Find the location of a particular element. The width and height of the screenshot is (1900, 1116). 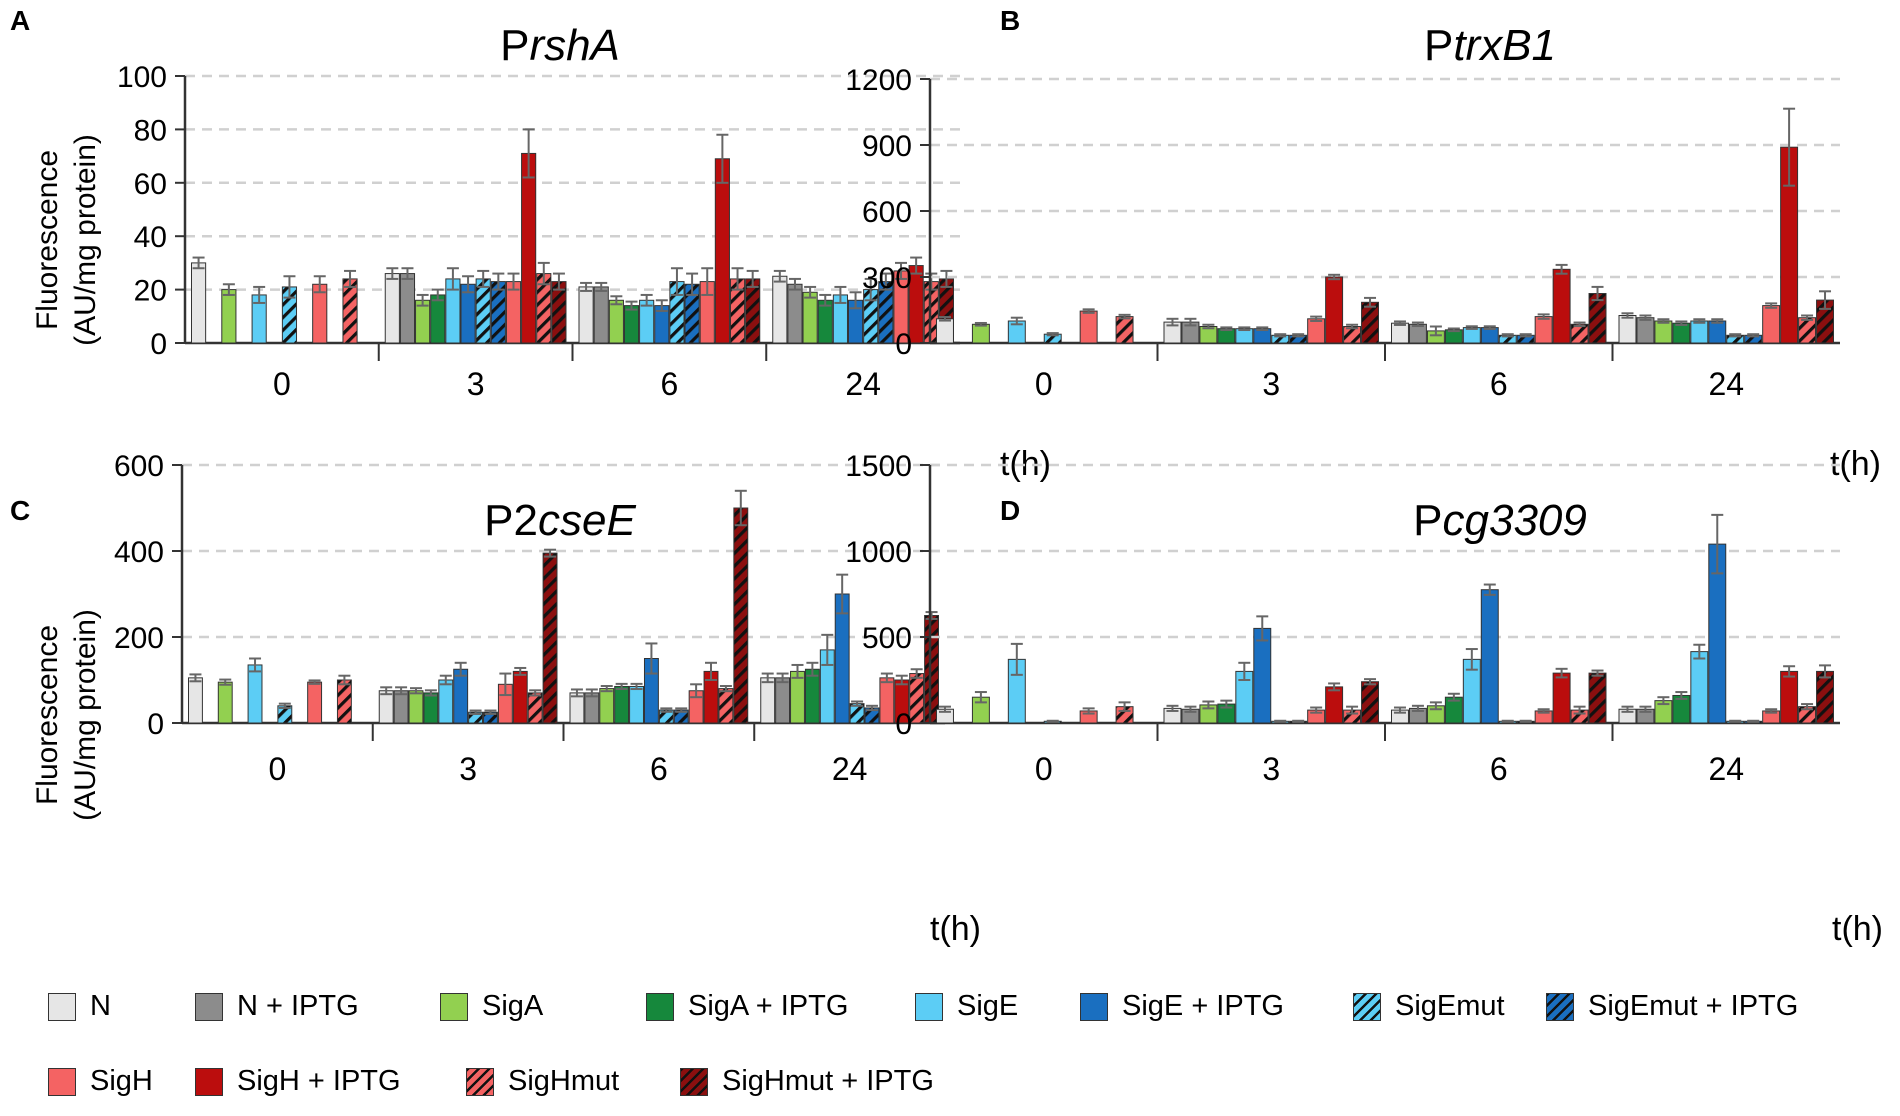

panel-letter-b: B is located at coordinates (1010, 20).